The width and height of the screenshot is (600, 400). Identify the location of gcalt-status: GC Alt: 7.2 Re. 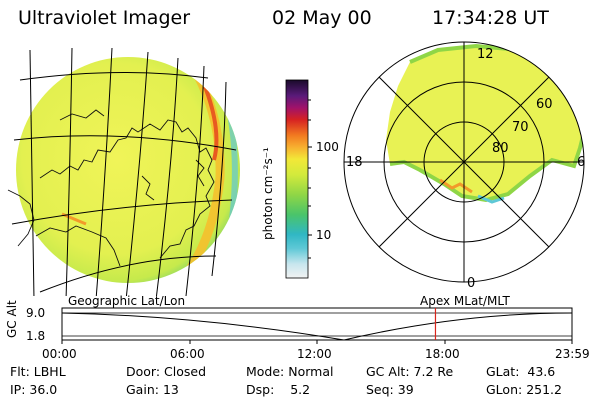
(410, 371).